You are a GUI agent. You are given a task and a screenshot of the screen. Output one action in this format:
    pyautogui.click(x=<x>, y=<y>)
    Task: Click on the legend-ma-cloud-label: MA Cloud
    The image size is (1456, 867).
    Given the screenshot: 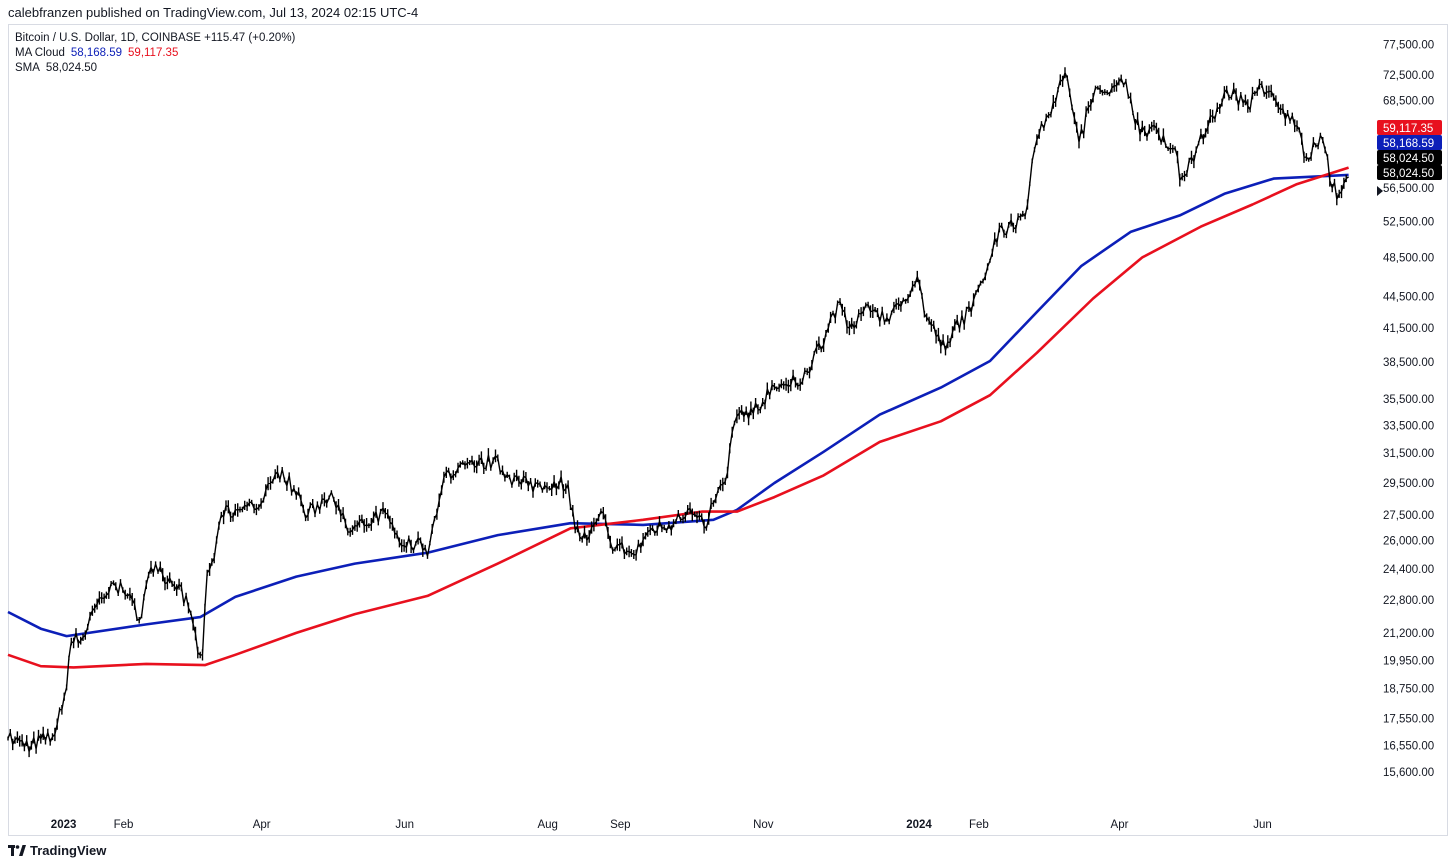 What is the action you would take?
    pyautogui.click(x=40, y=53)
    